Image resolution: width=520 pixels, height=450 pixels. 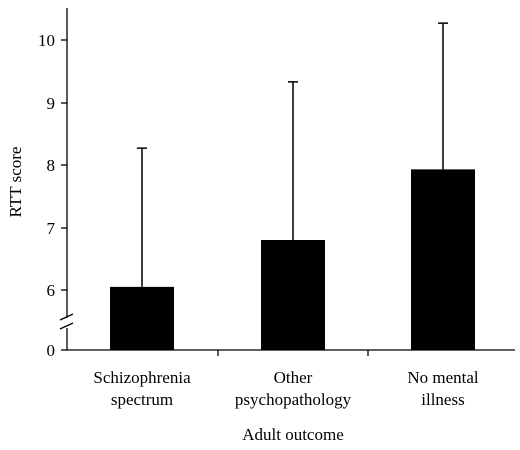 What do you see at coordinates (443, 377) in the screenshot?
I see `category-label-2-line-1: No mental` at bounding box center [443, 377].